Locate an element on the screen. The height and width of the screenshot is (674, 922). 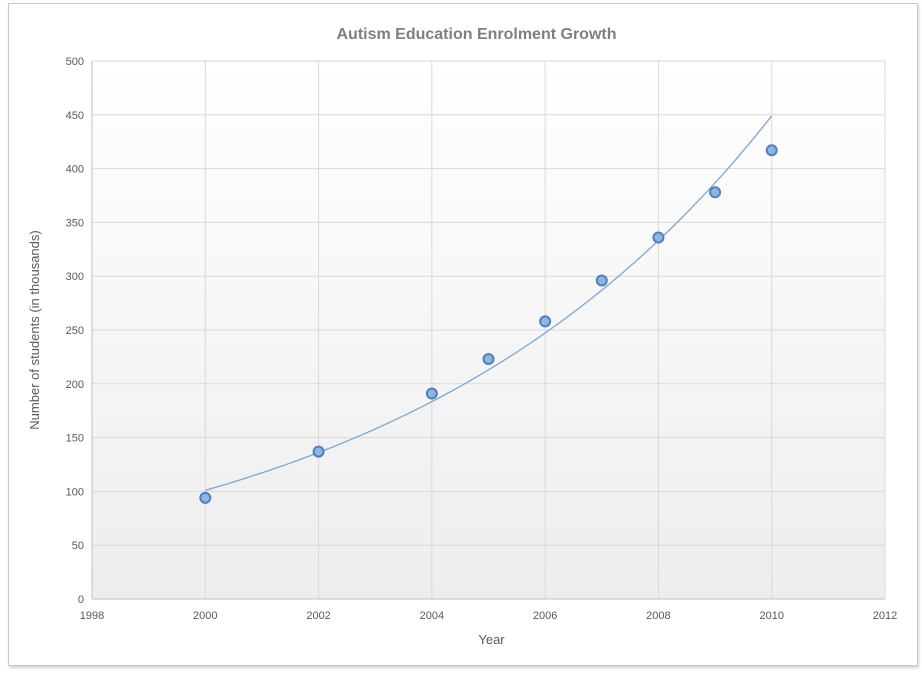
y-tick-label: 100 is located at coordinates (75, 492).